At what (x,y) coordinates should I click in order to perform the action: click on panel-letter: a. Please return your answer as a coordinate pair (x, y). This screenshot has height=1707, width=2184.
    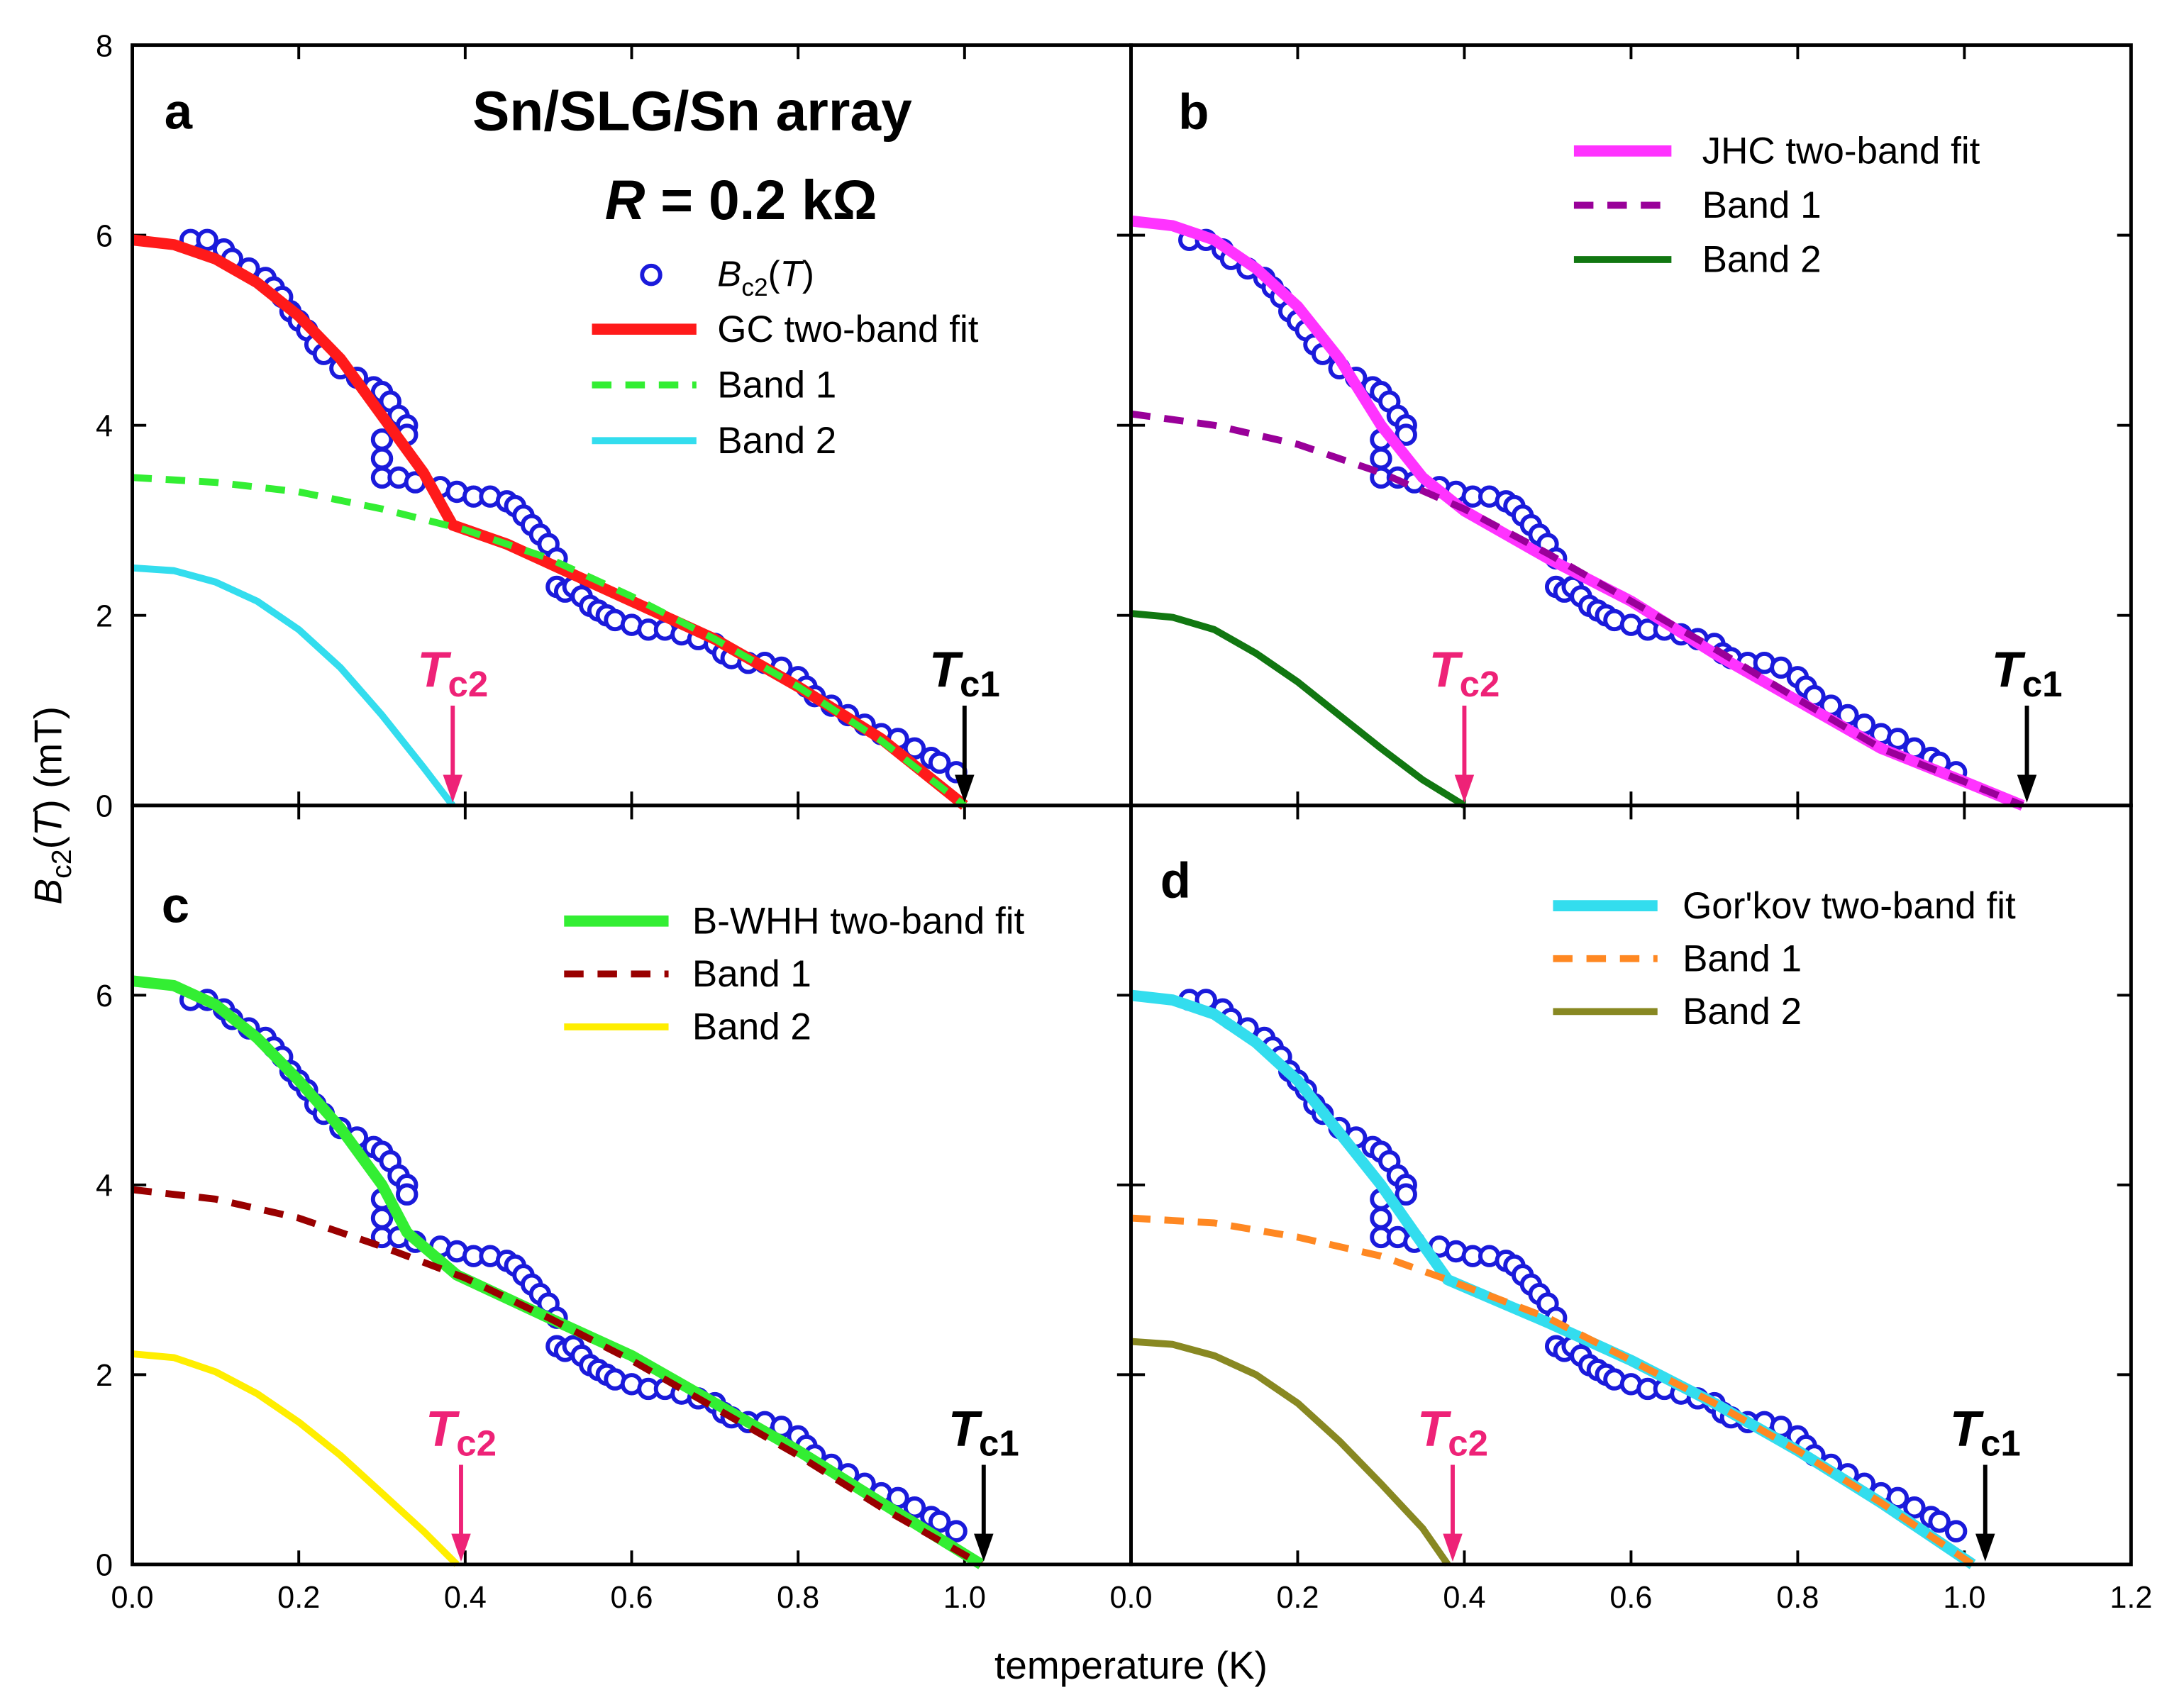
    Looking at the image, I should click on (179, 111).